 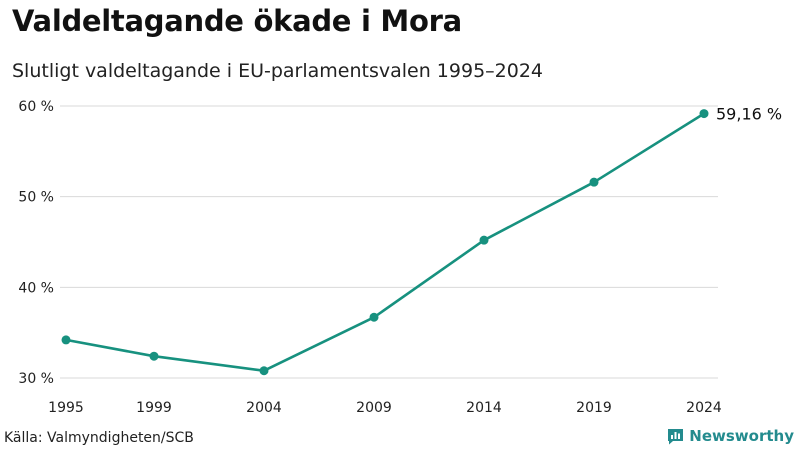 I want to click on newsworthy-logo: Newsworthy, so click(x=730, y=436).